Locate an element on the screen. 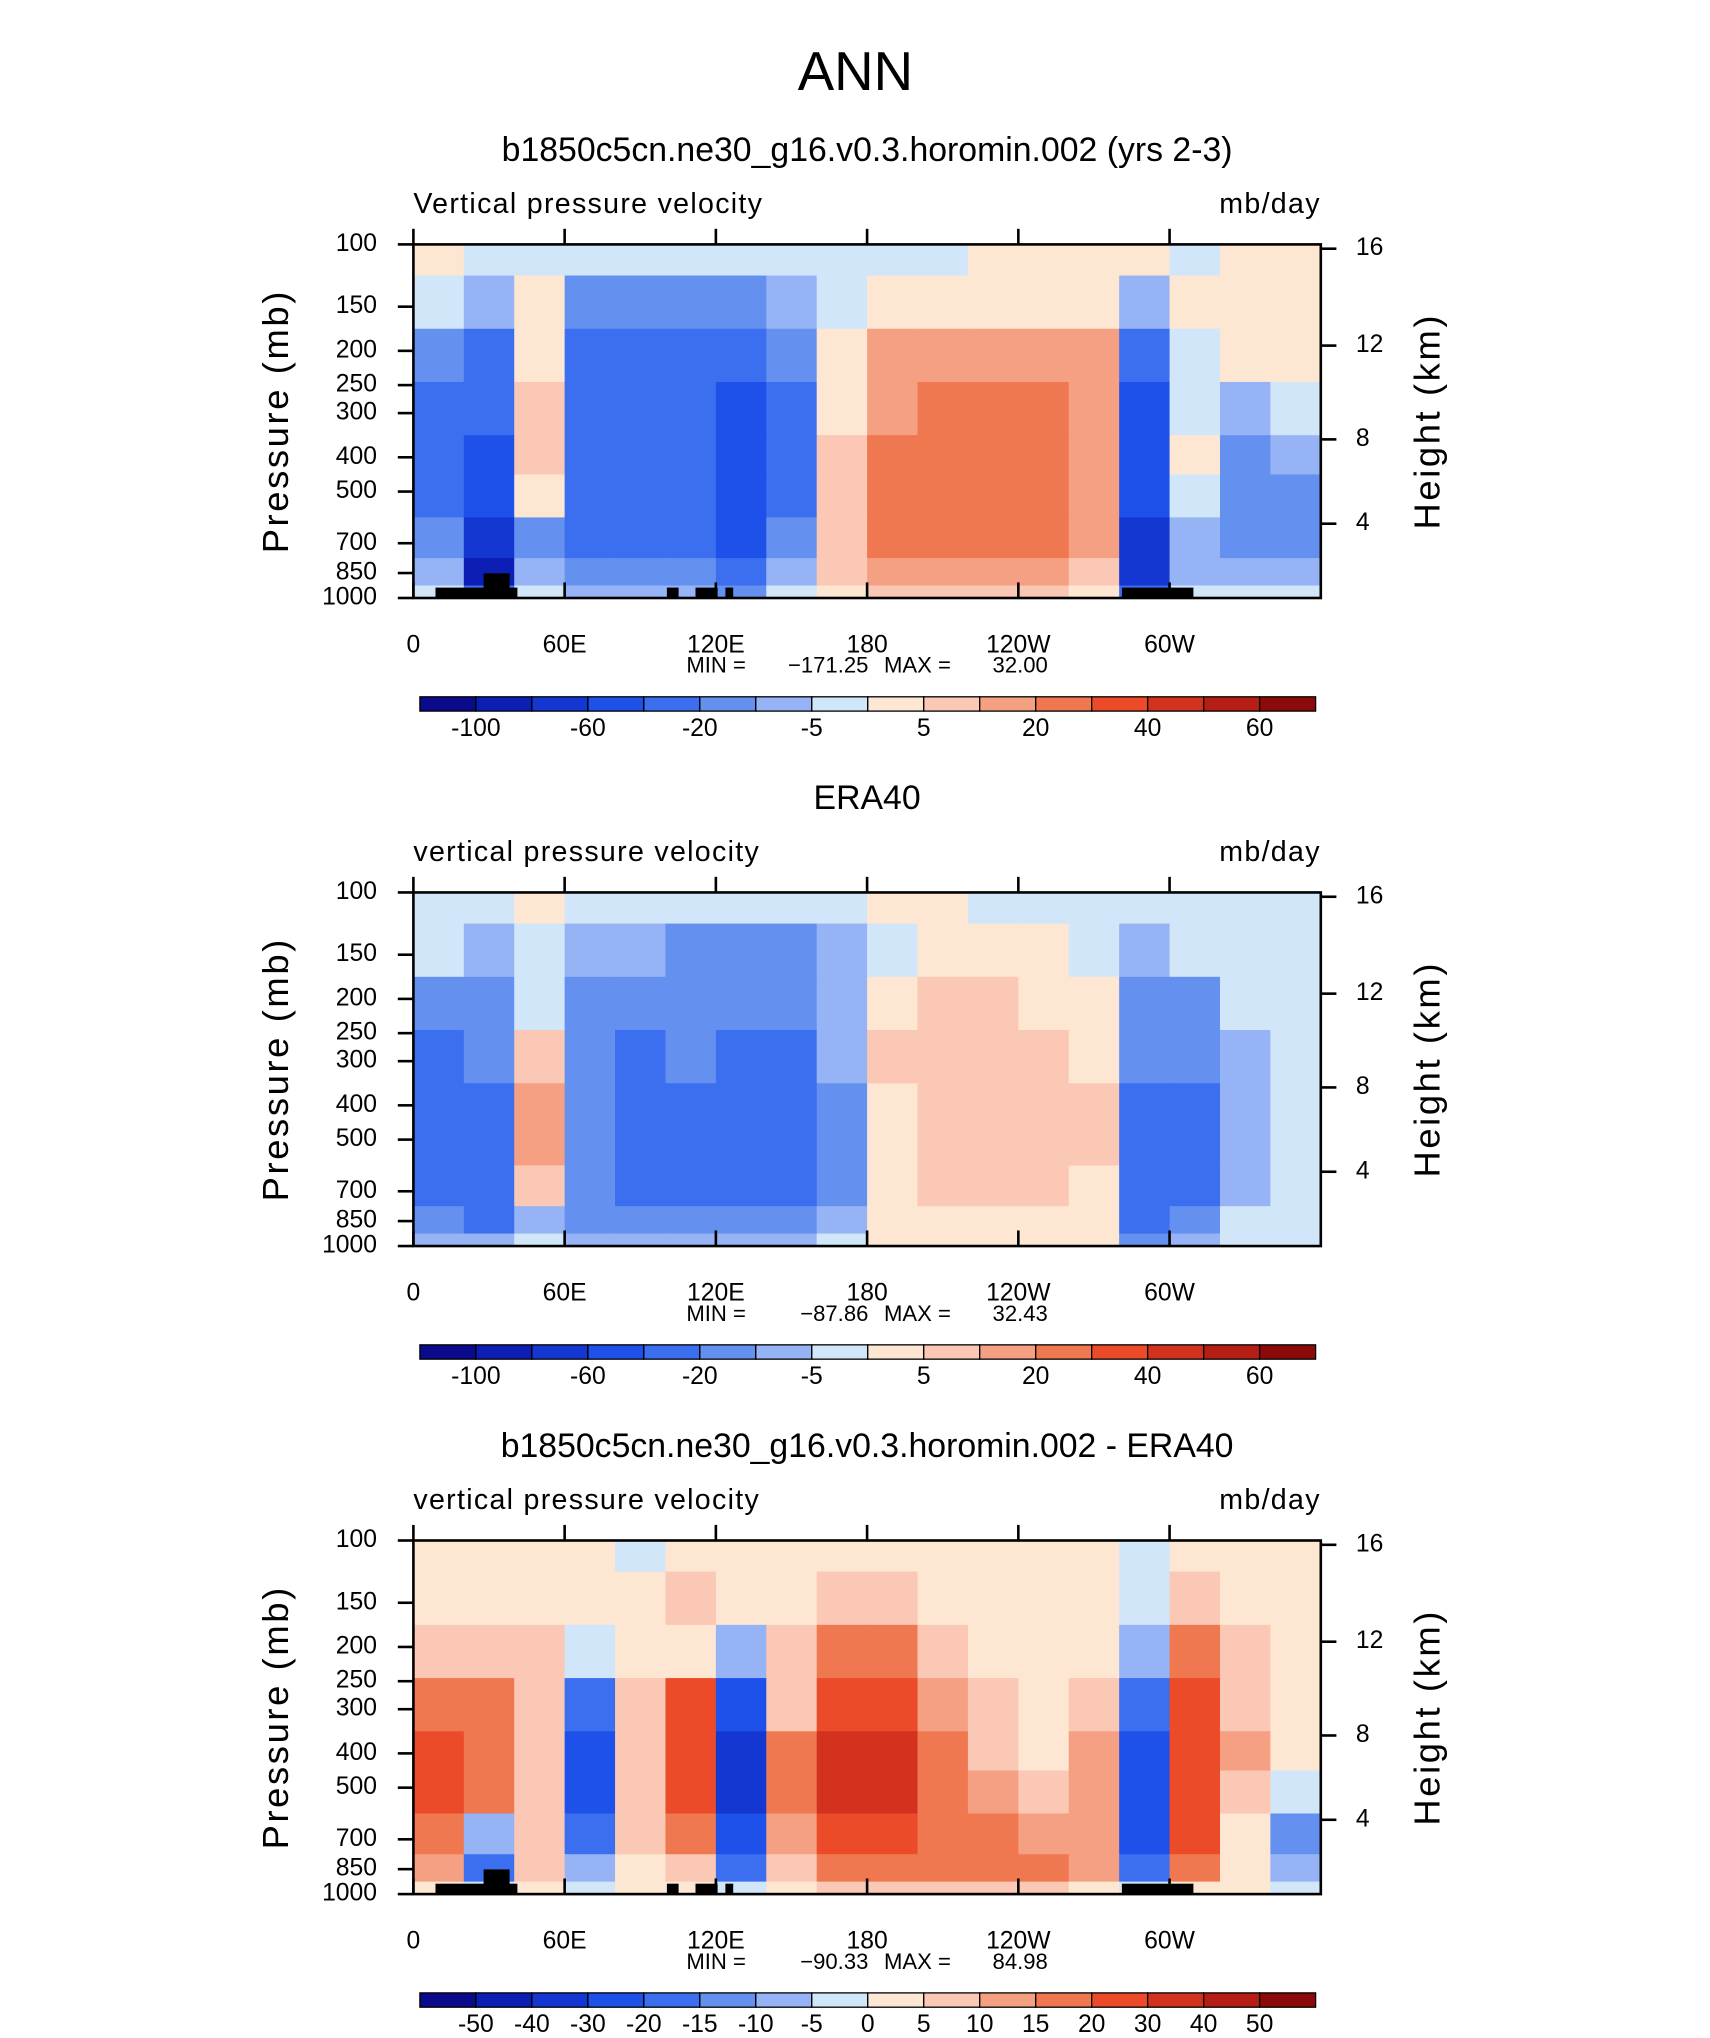 The image size is (1710, 2038). y2-tick-label: 12 is located at coordinates (1369, 992).